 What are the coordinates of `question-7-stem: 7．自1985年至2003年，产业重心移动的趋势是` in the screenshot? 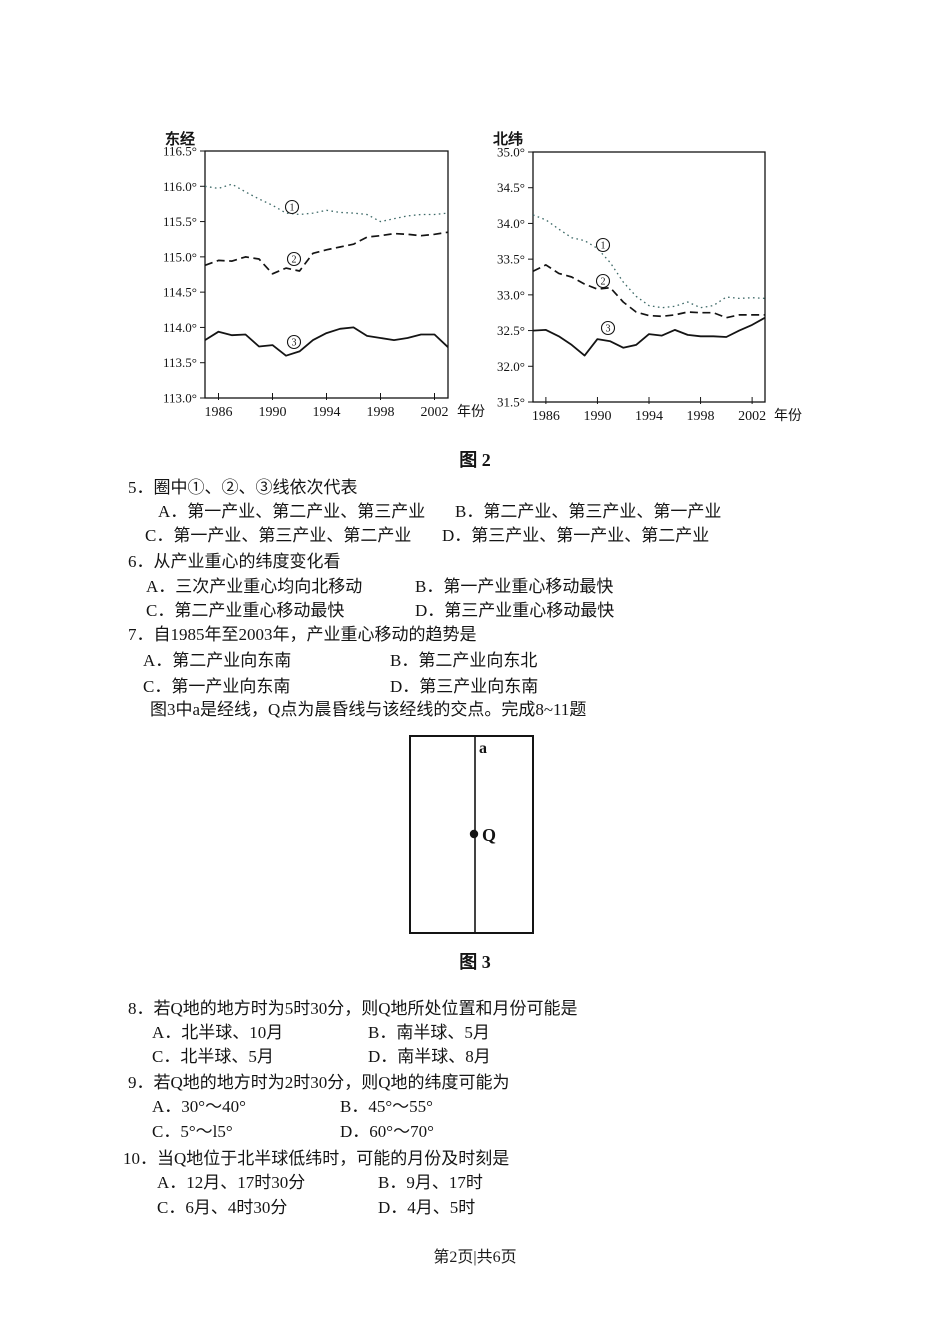 It's located at (302, 634).